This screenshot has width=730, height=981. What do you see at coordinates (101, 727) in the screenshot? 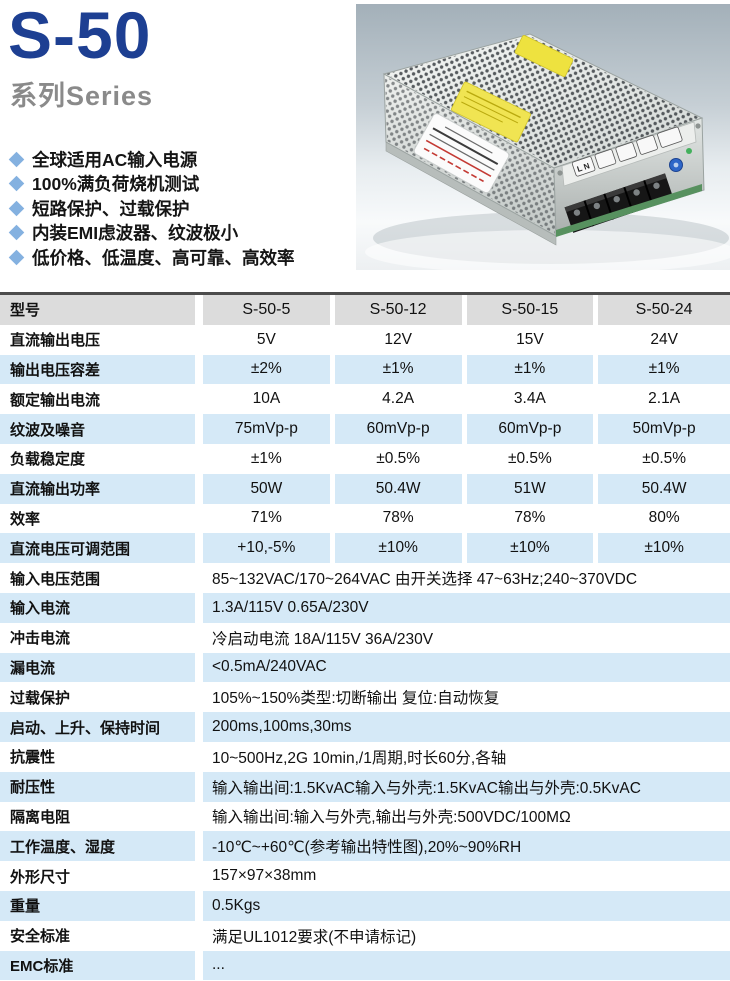
I see `spec-row-label: 启动、上升、保持时间` at bounding box center [101, 727].